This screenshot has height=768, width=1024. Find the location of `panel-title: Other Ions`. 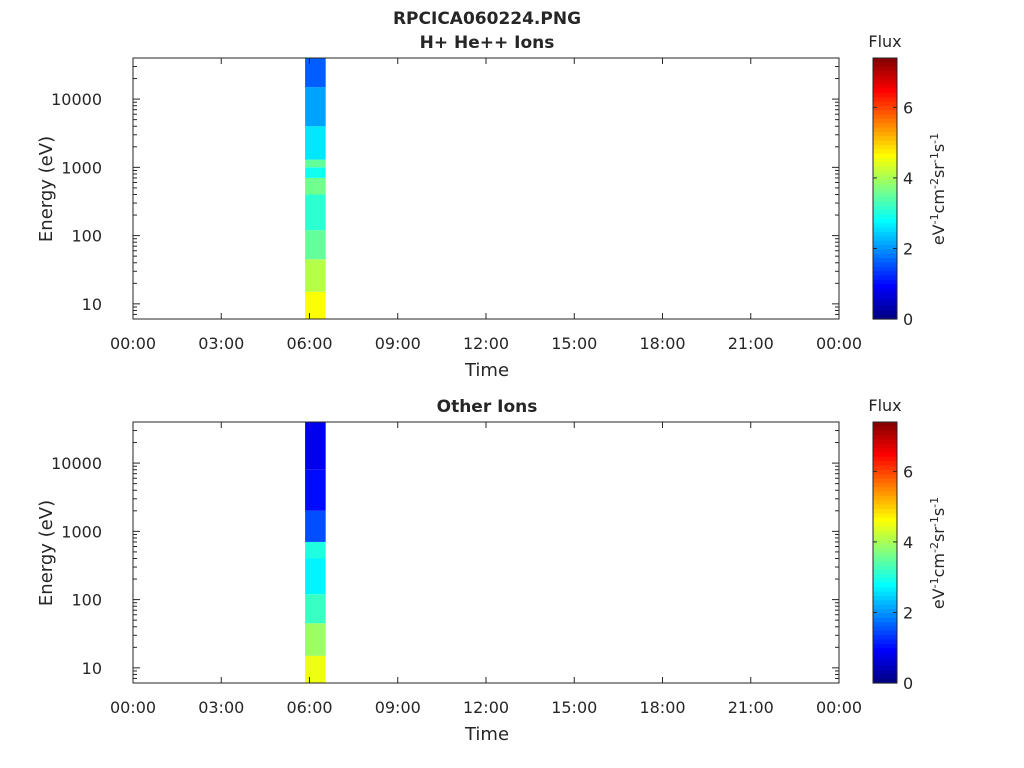

panel-title: Other Ions is located at coordinates (487, 407).